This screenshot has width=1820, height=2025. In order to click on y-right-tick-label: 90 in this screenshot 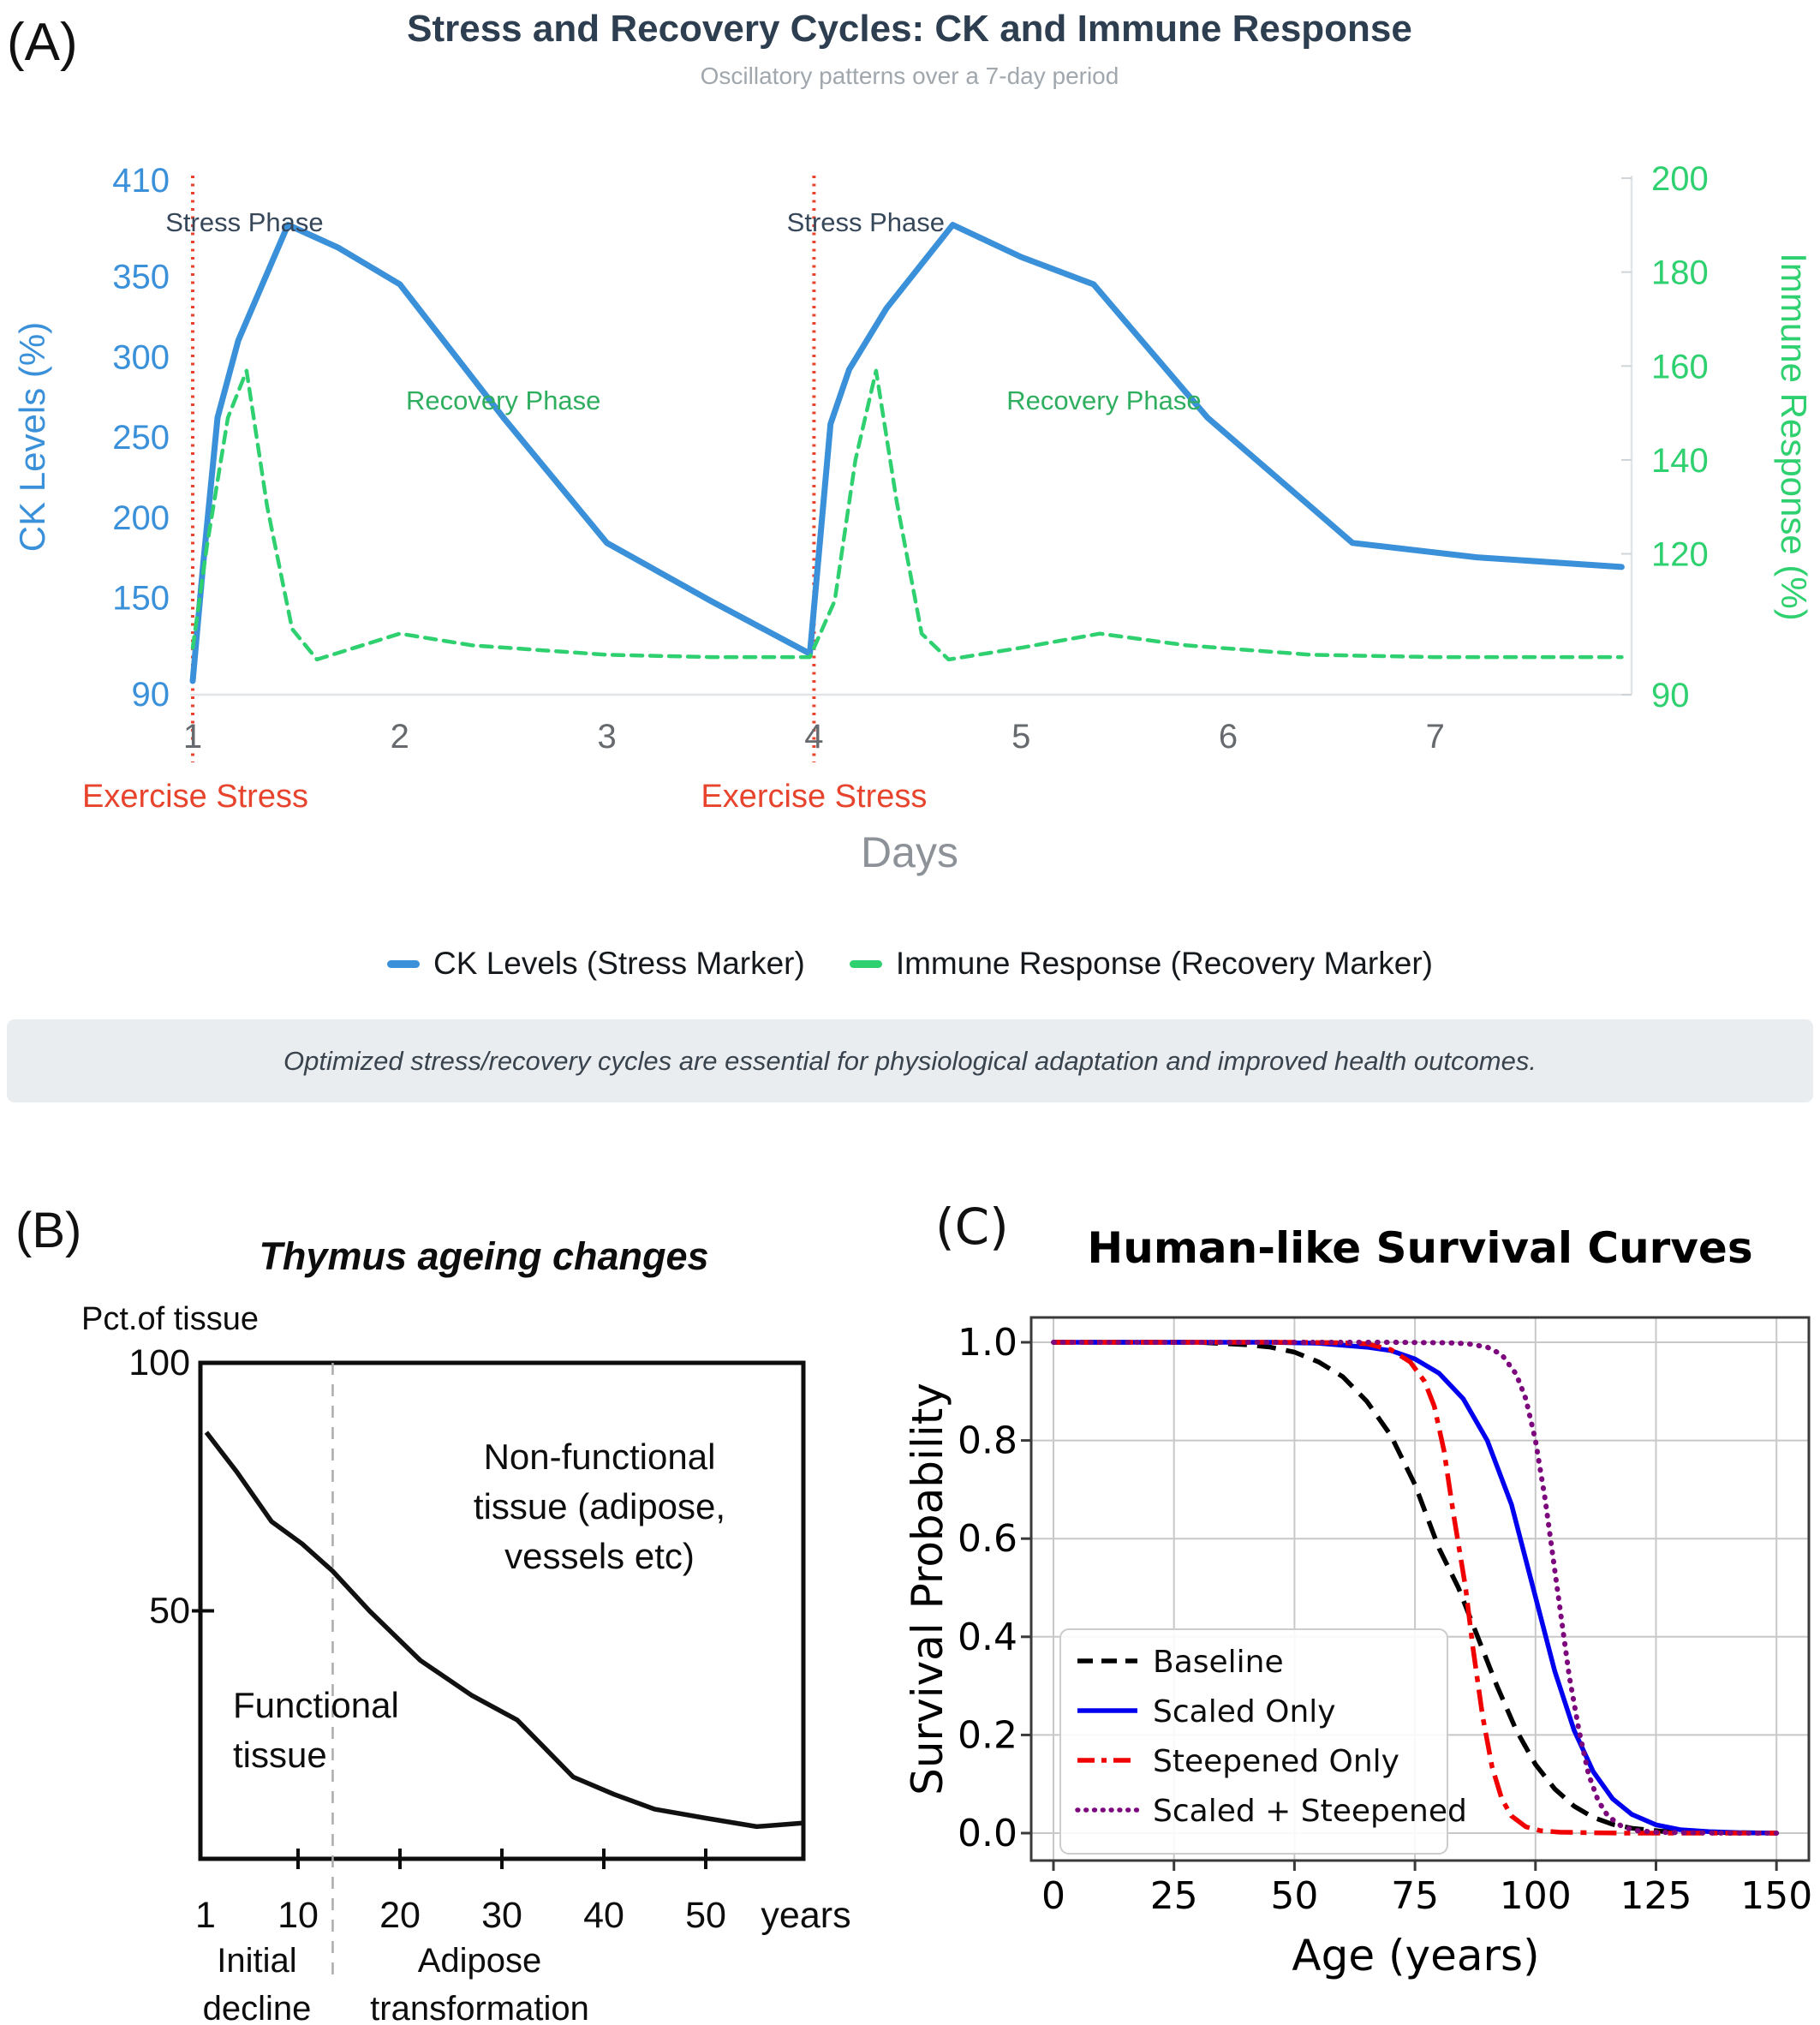, I will do `click(1670, 695)`.